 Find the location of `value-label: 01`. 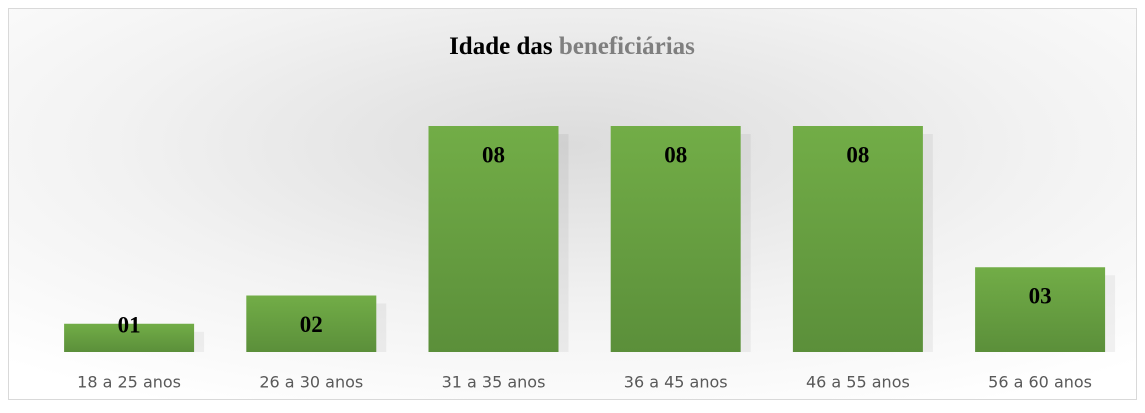

value-label: 01 is located at coordinates (129, 324).